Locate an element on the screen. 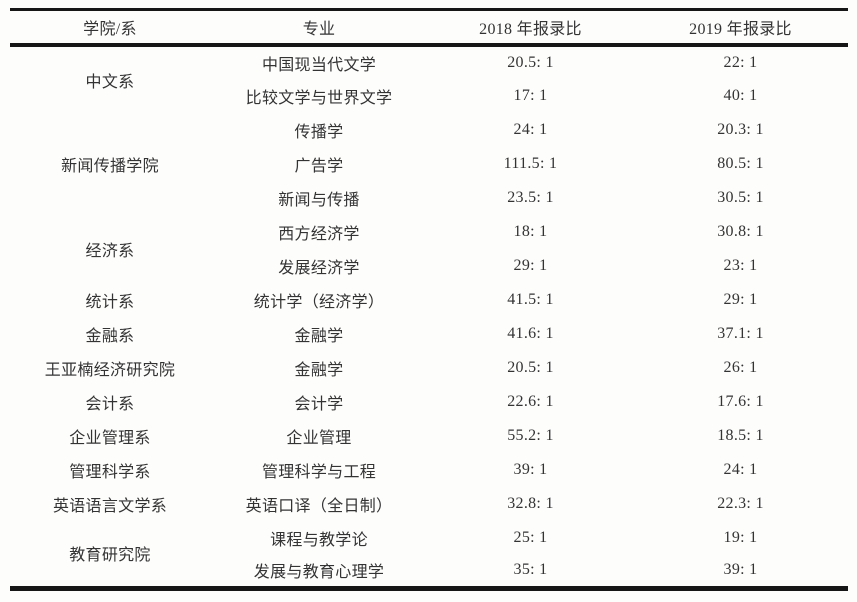 This screenshot has height=602, width=857. ratio-2018-cell: 18: 1 is located at coordinates (530, 231).